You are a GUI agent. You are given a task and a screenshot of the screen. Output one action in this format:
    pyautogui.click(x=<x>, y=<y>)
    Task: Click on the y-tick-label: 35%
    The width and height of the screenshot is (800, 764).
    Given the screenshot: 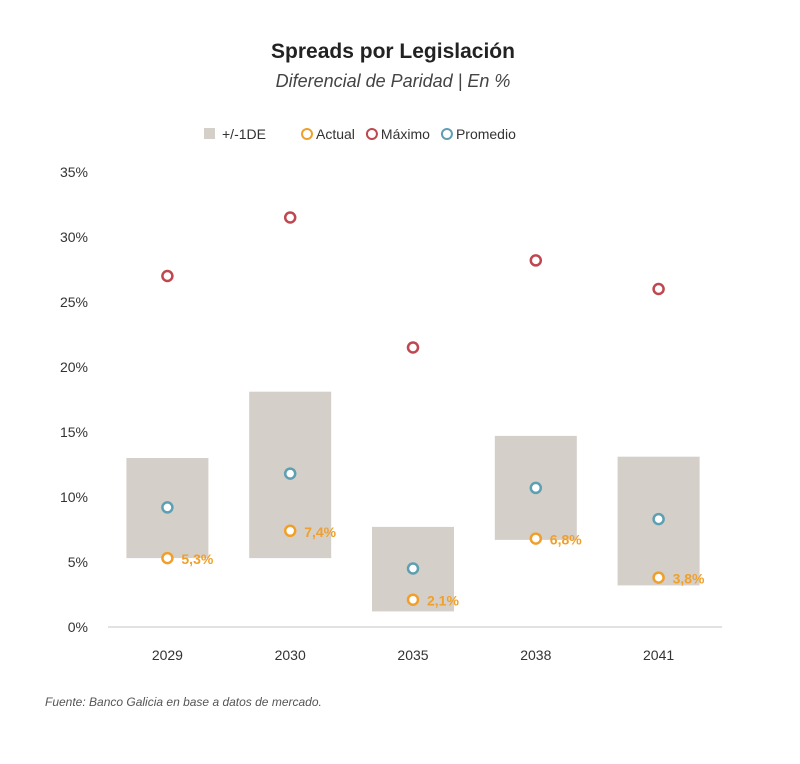 What is the action you would take?
    pyautogui.click(x=74, y=172)
    